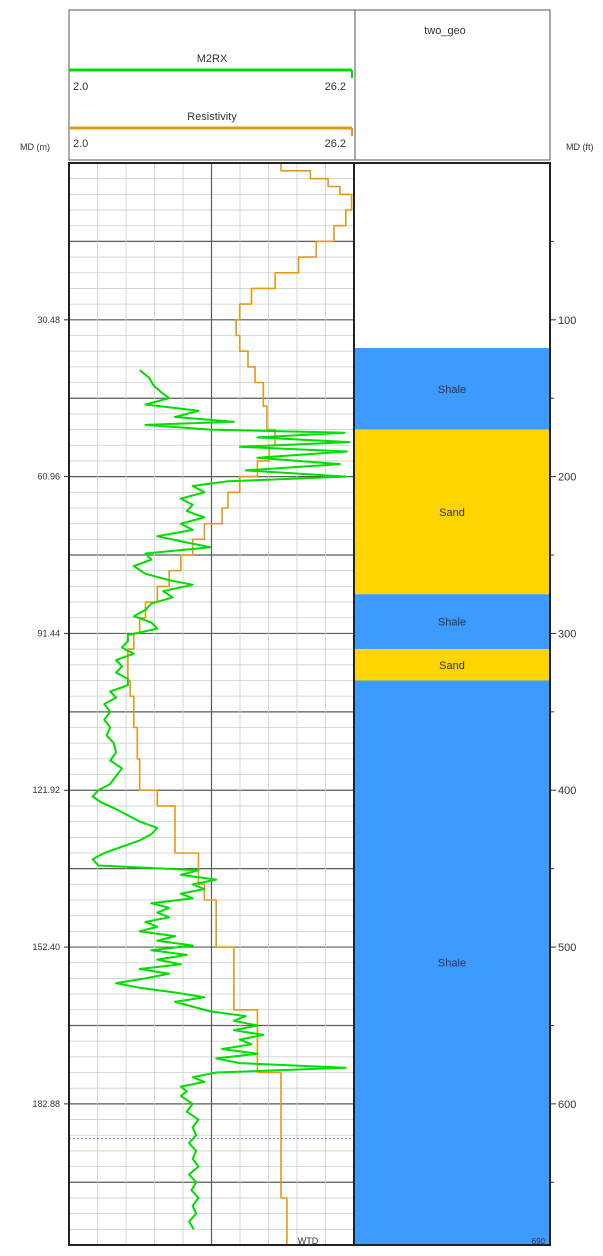 The image size is (603, 1256). Describe the element at coordinates (567, 321) in the screenshot. I see `right-axis-tick-label: 100` at that location.